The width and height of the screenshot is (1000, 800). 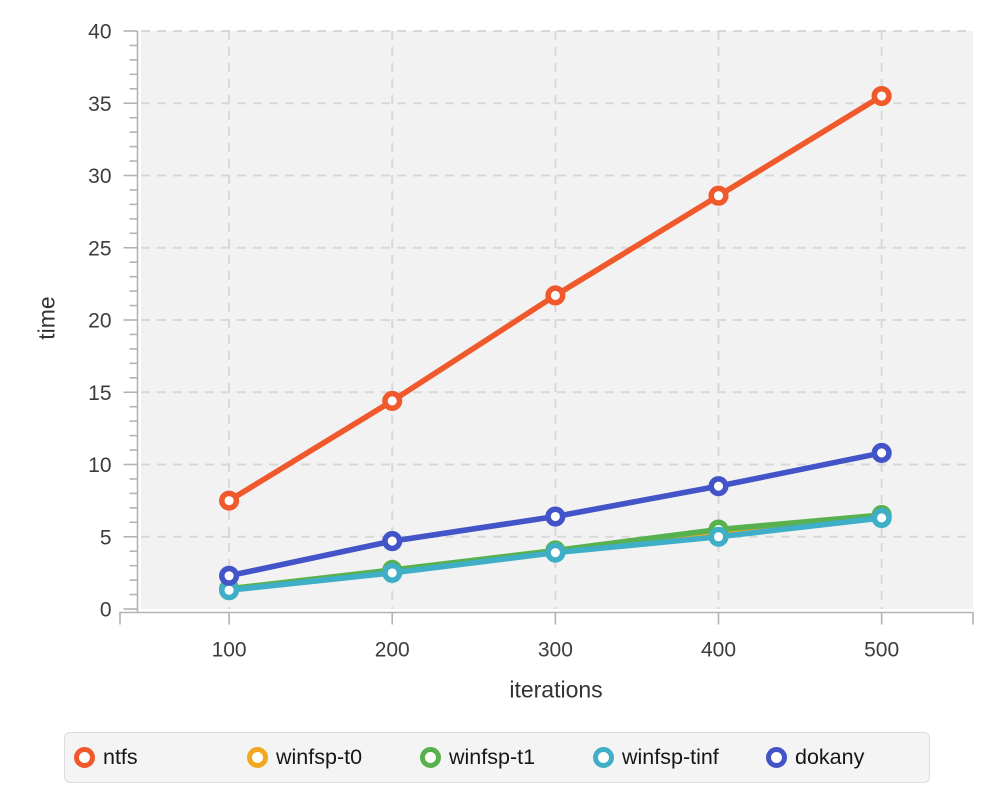 What do you see at coordinates (556, 689) in the screenshot?
I see `x-axis-title: iterations` at bounding box center [556, 689].